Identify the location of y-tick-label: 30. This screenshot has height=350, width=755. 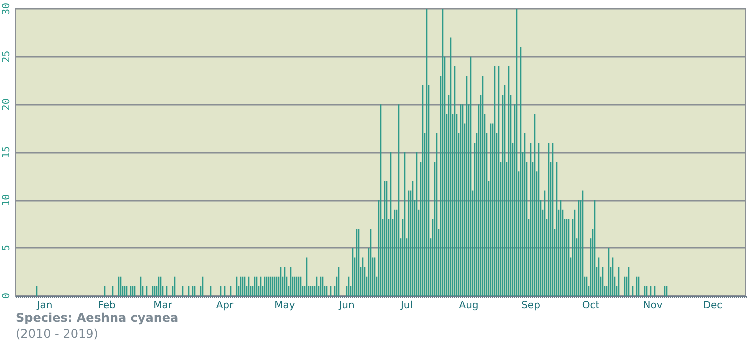
(7, 9).